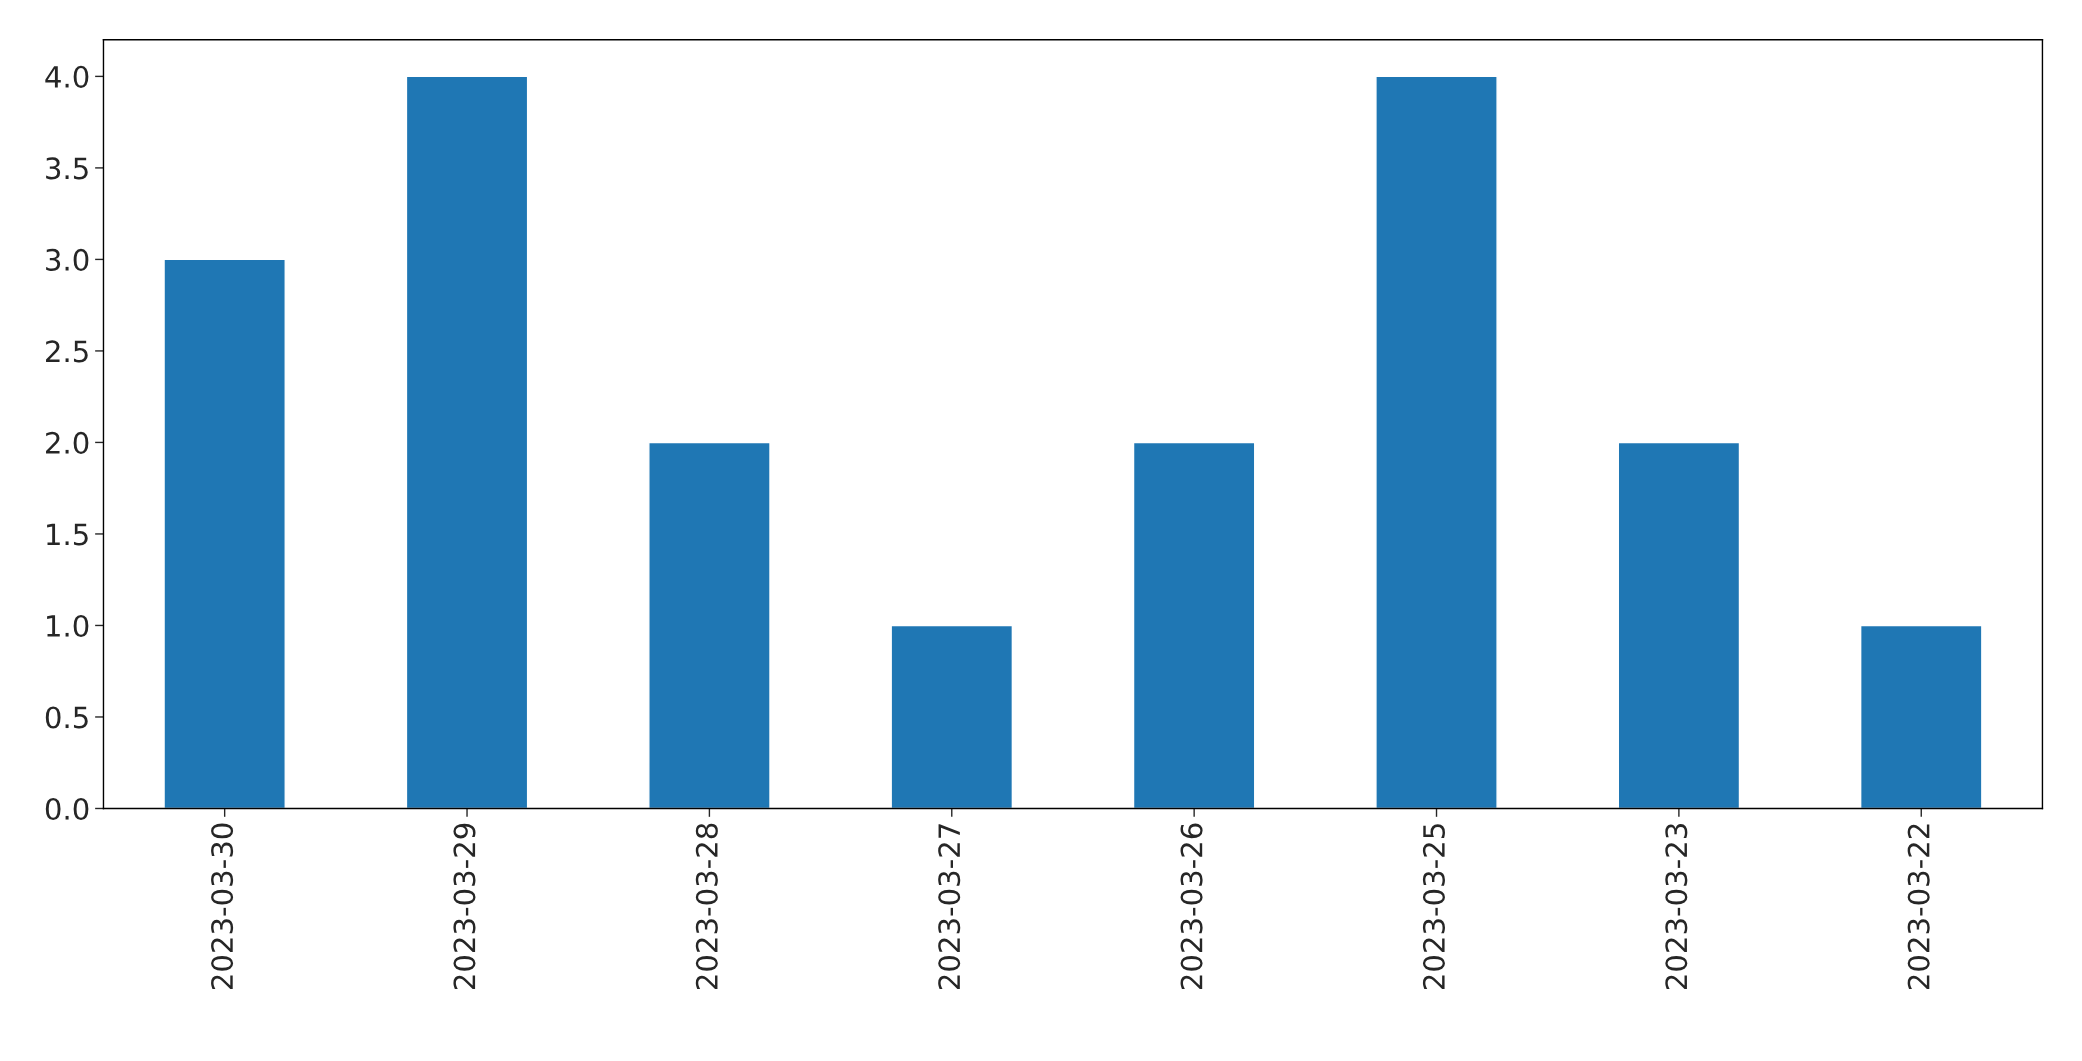 The width and height of the screenshot is (2082, 1061). Describe the element at coordinates (66, 717) in the screenshot. I see `y-tick-label: 0.5` at that location.